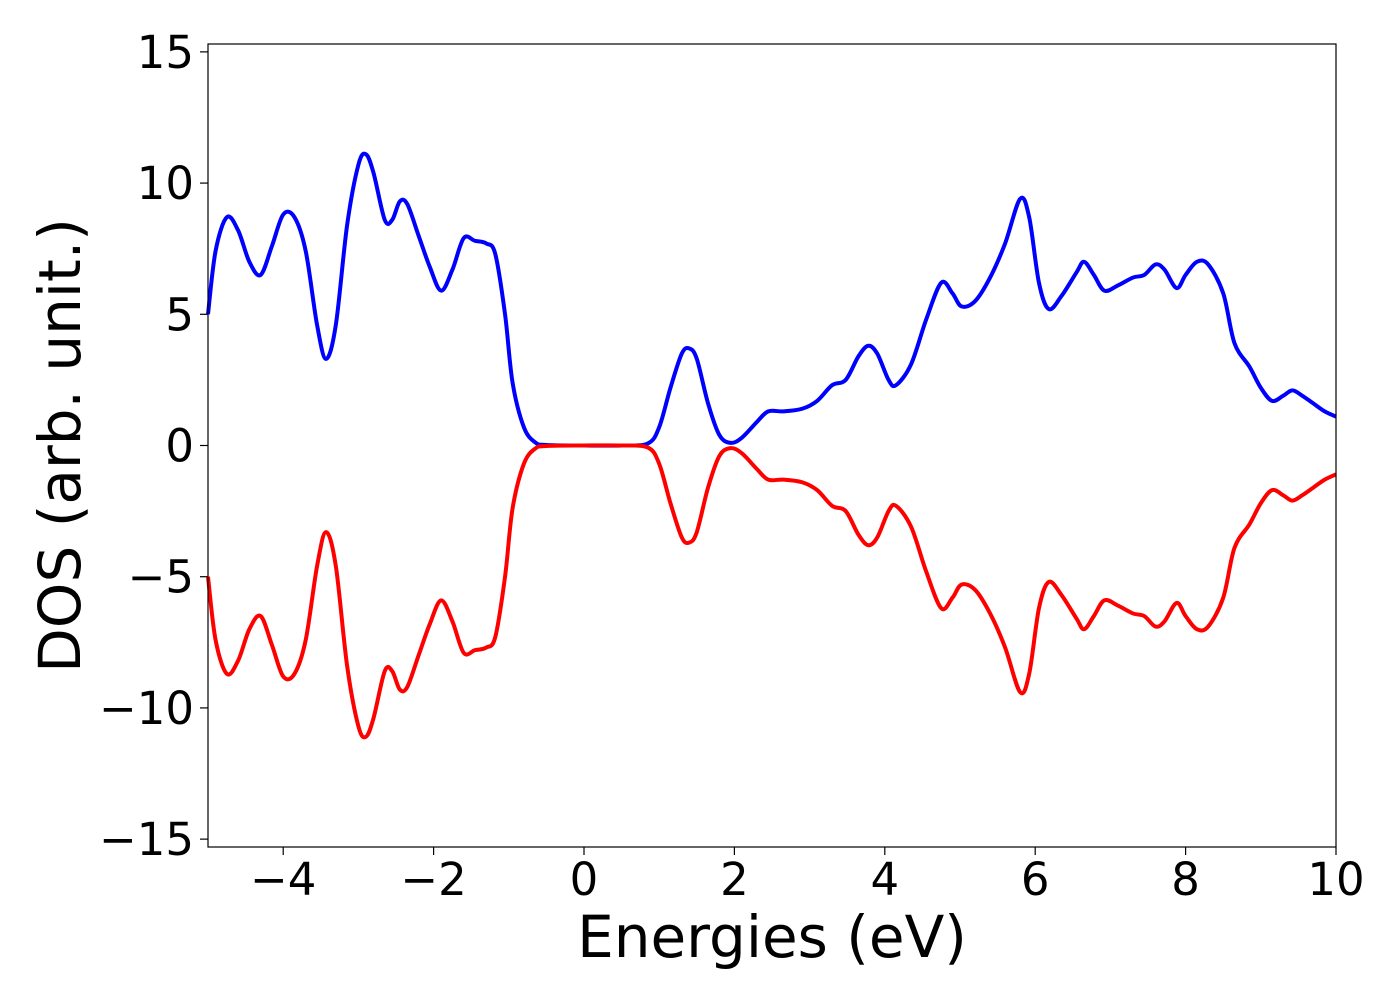 The width and height of the screenshot is (1400, 1000). Describe the element at coordinates (146, 708) in the screenshot. I see `y-tick-label: −10` at that location.